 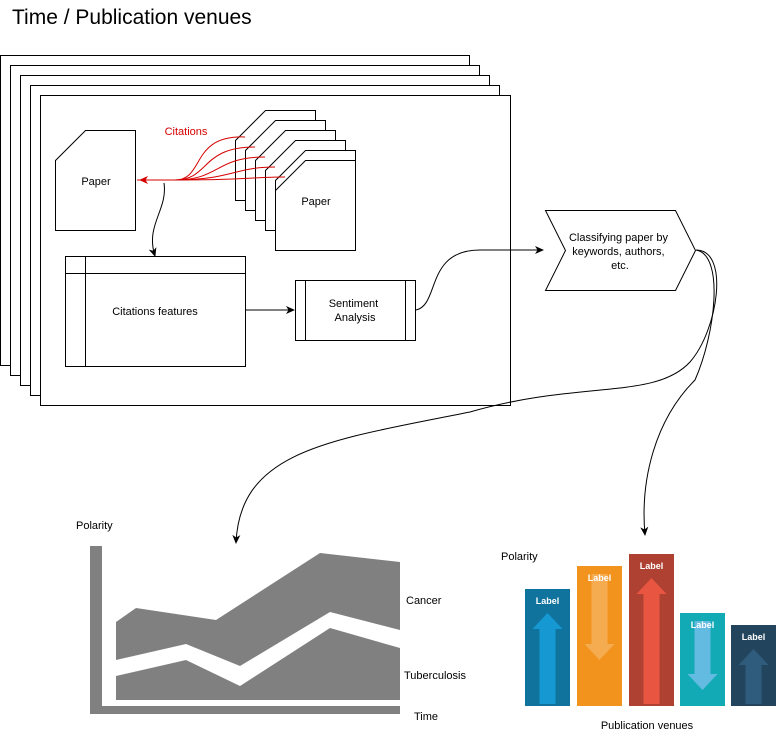 What do you see at coordinates (435, 676) in the screenshot?
I see `area-label-tuberculosis: Tuberculosis` at bounding box center [435, 676].